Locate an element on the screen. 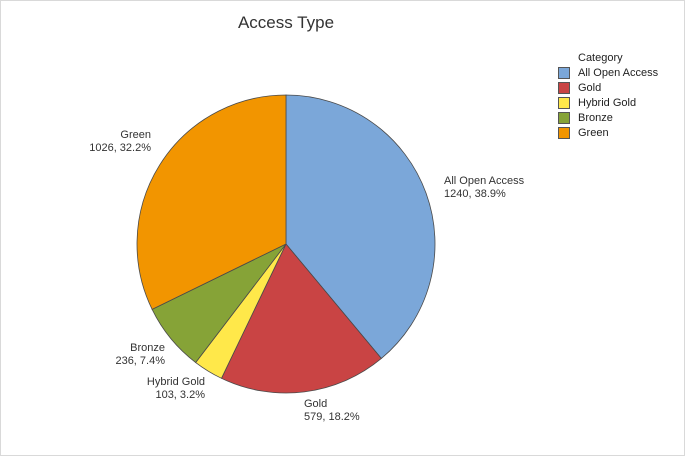  slice-label-name: All Open Access is located at coordinates (484, 181).